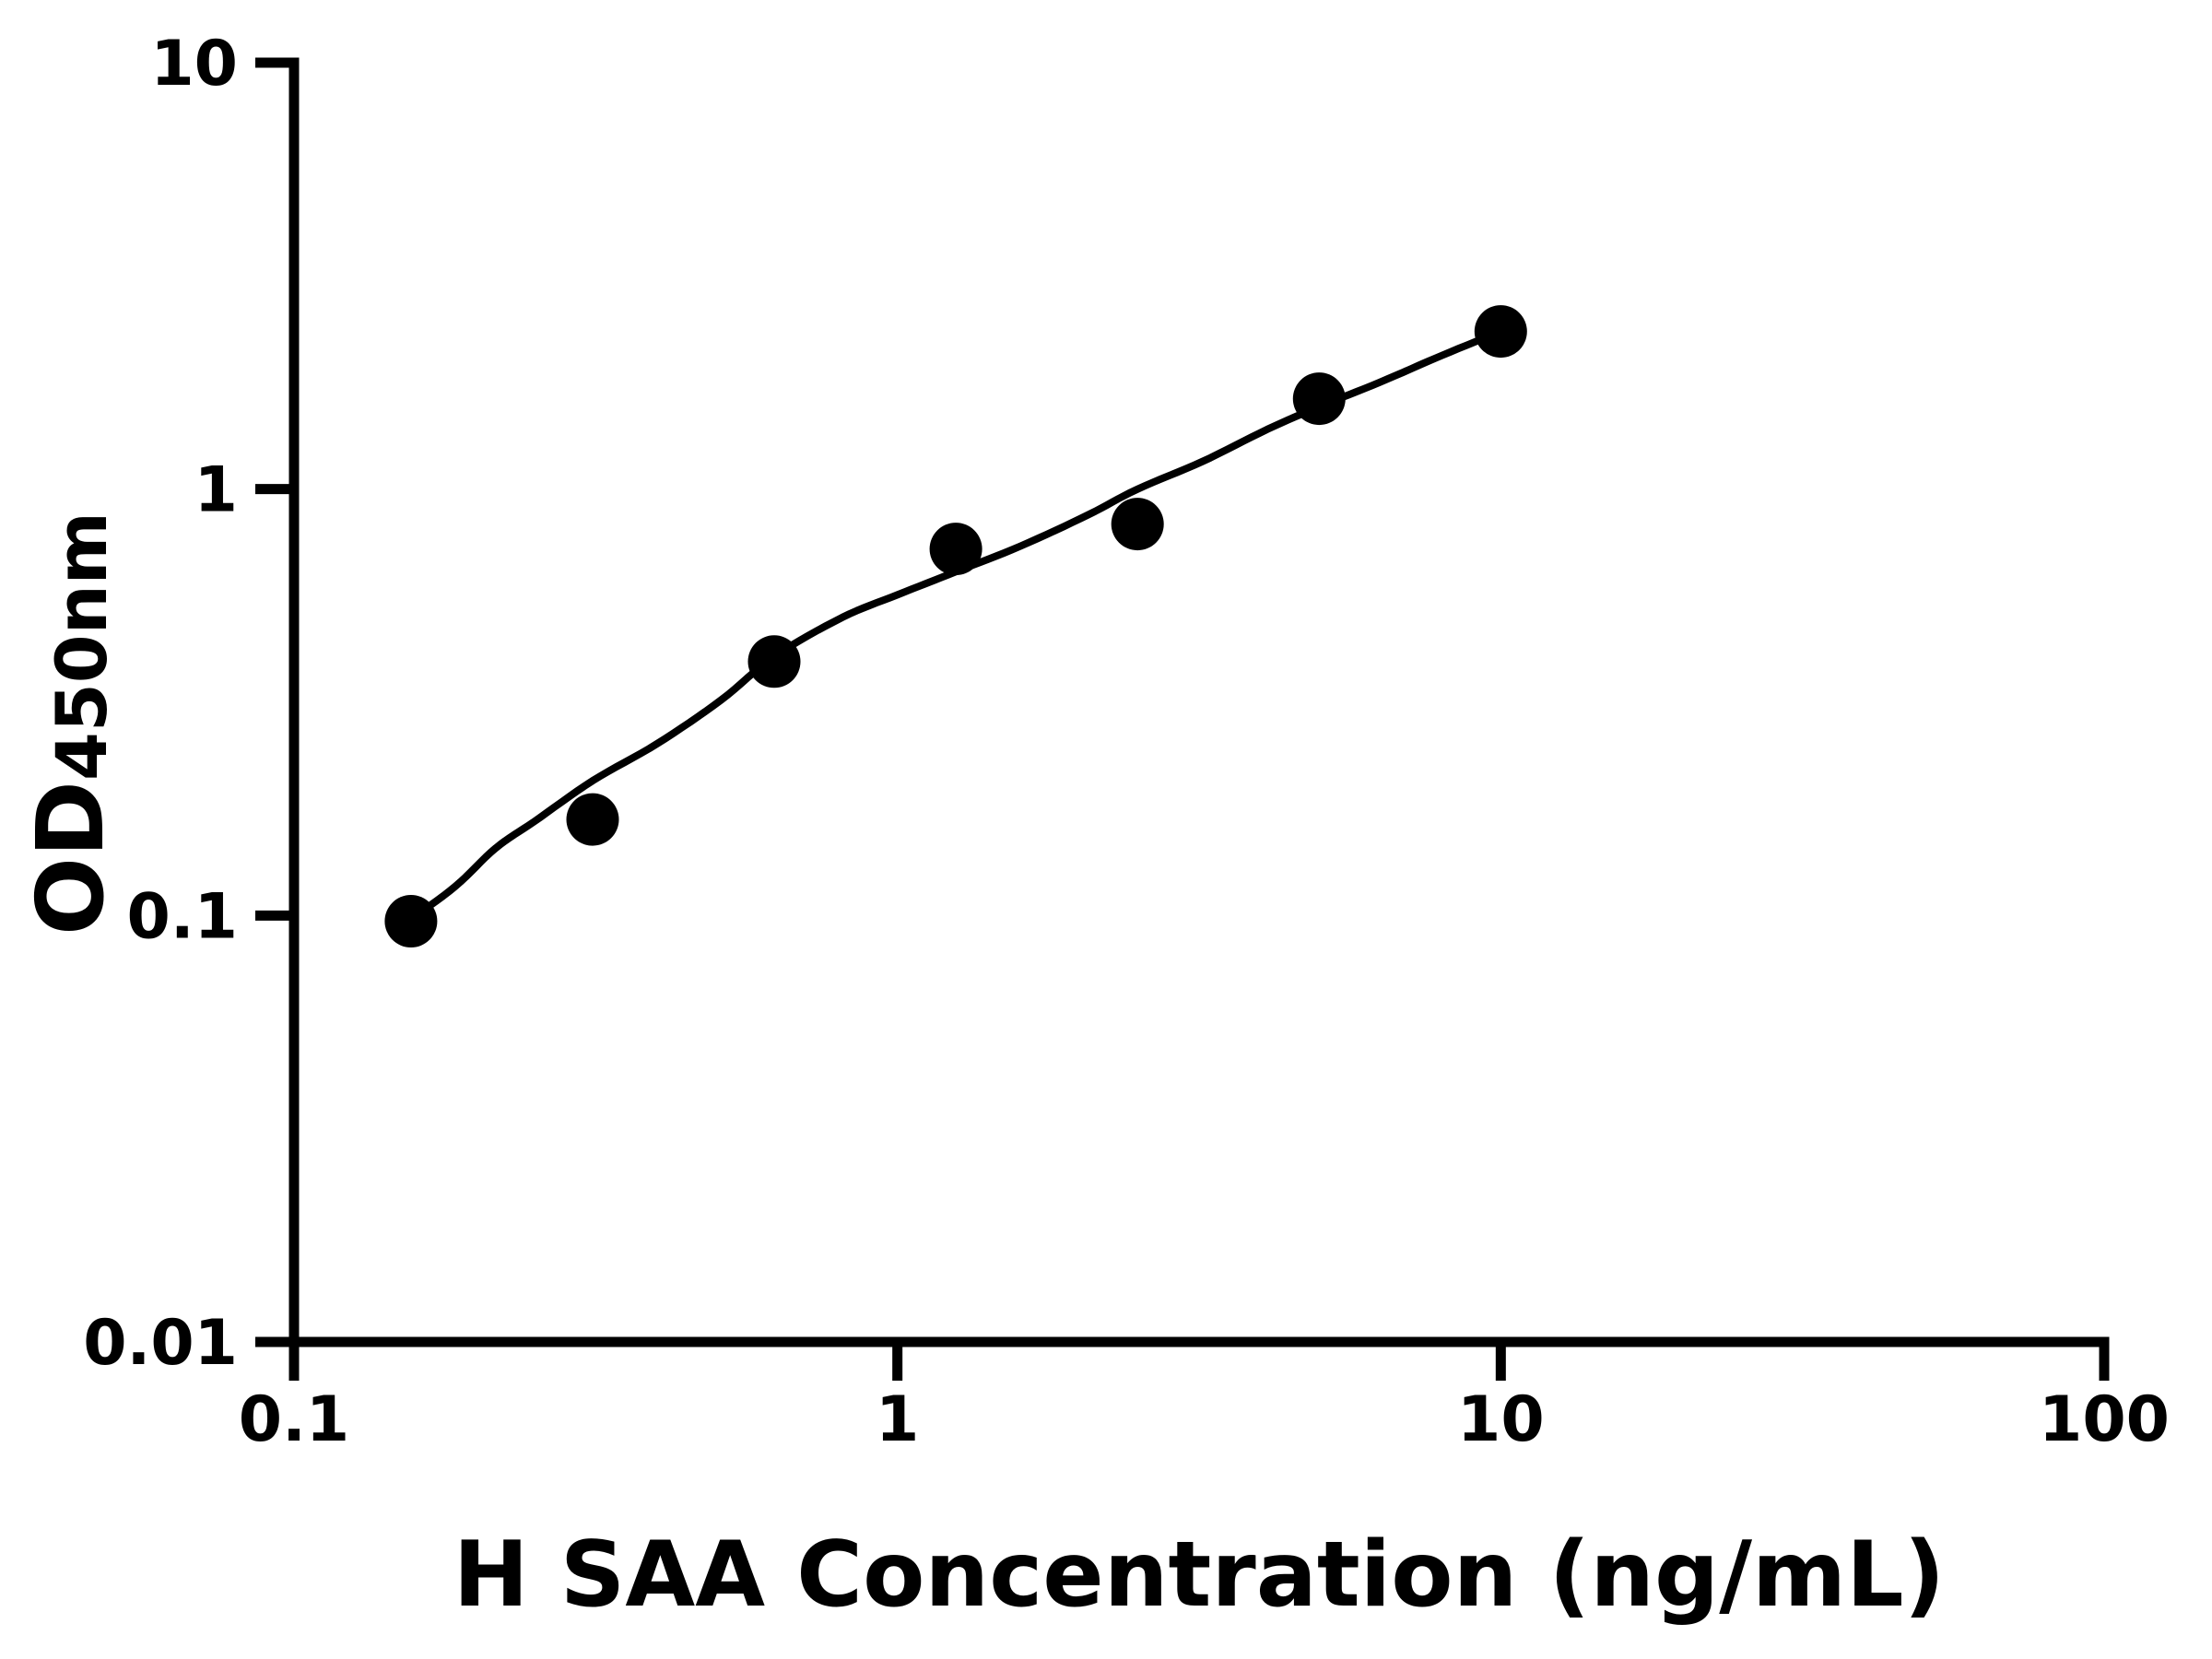 The height and width of the screenshot is (1659, 2212). I want to click on x-tick-label: 1, so click(897, 1419).